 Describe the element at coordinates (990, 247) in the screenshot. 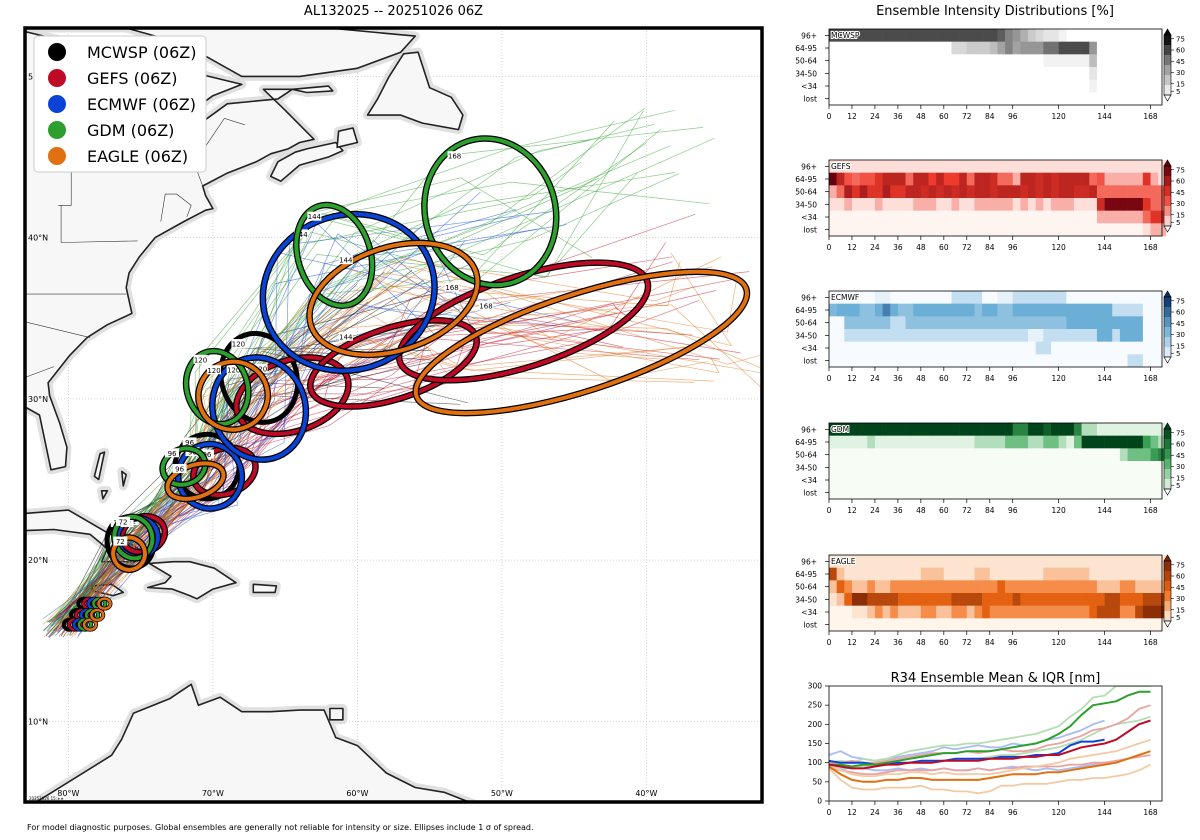

I see `heat-x-label: 84` at that location.